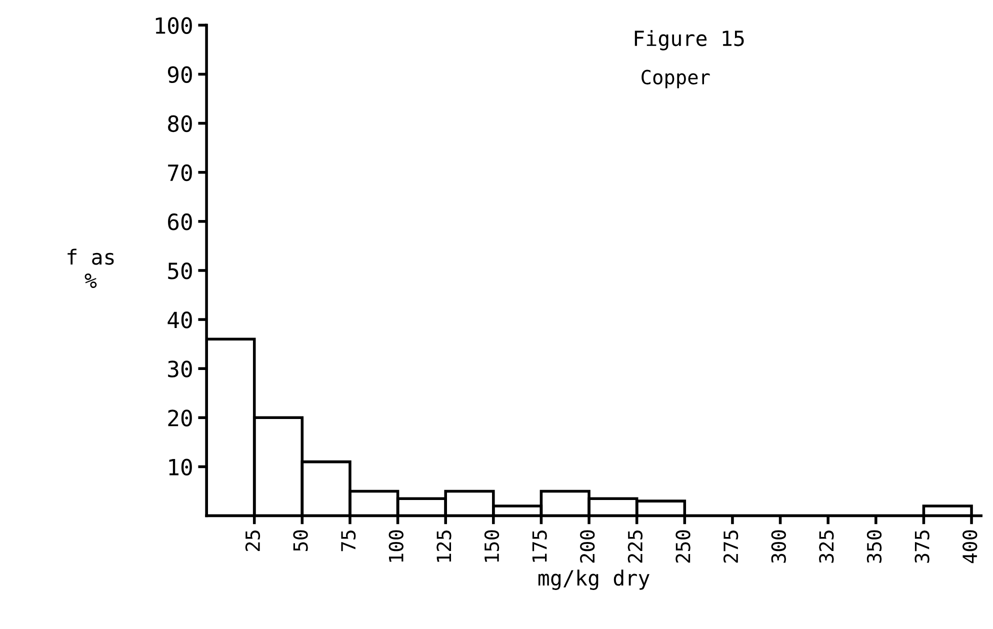 This screenshot has width=993, height=629. Describe the element at coordinates (826, 546) in the screenshot. I see `x-tick-label: 325` at that location.